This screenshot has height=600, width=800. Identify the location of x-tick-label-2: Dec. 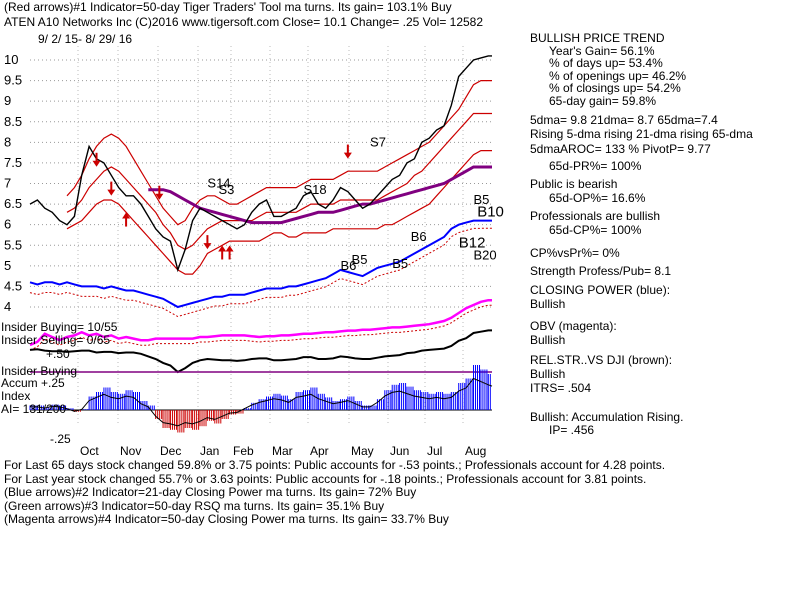
(170, 451).